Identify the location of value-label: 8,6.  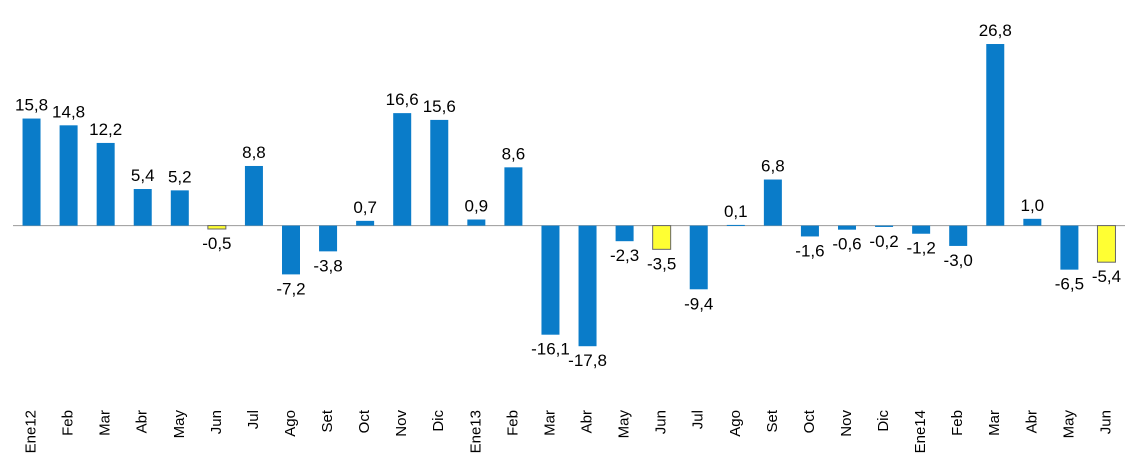
(514, 153).